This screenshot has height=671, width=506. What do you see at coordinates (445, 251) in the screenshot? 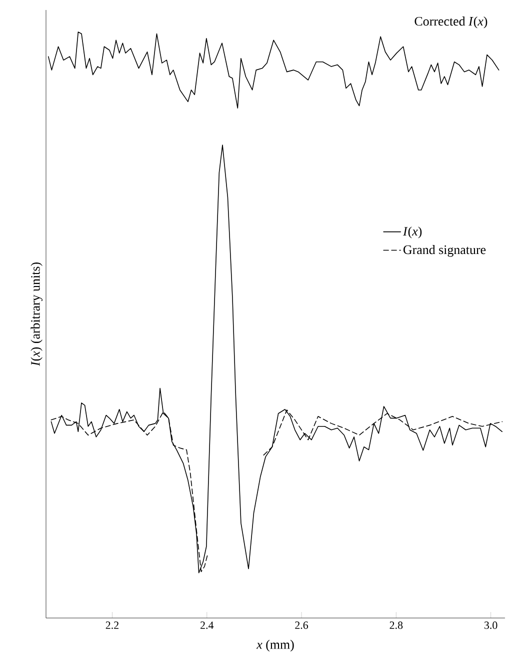
I see `legend-label: Grand signature` at bounding box center [445, 251].